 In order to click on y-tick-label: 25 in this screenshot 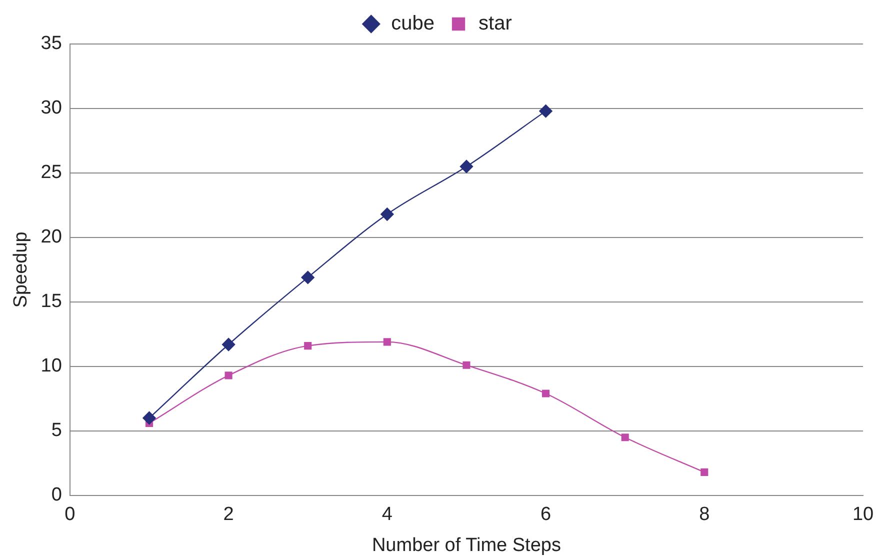, I will do `click(51, 173)`.